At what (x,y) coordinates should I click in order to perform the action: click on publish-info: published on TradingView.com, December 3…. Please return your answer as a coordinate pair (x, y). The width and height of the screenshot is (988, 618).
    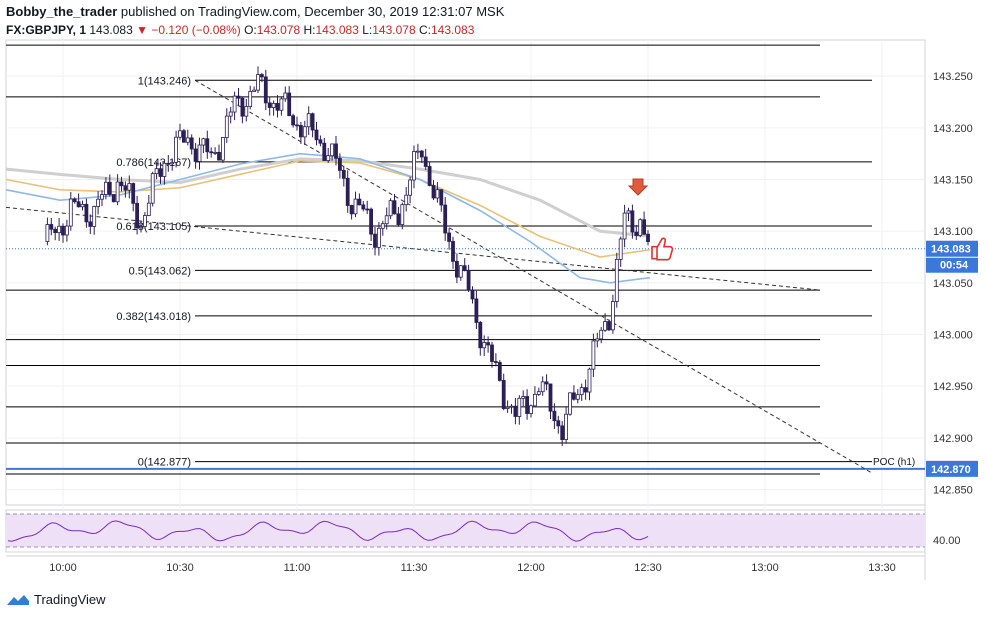
    Looking at the image, I should click on (312, 11).